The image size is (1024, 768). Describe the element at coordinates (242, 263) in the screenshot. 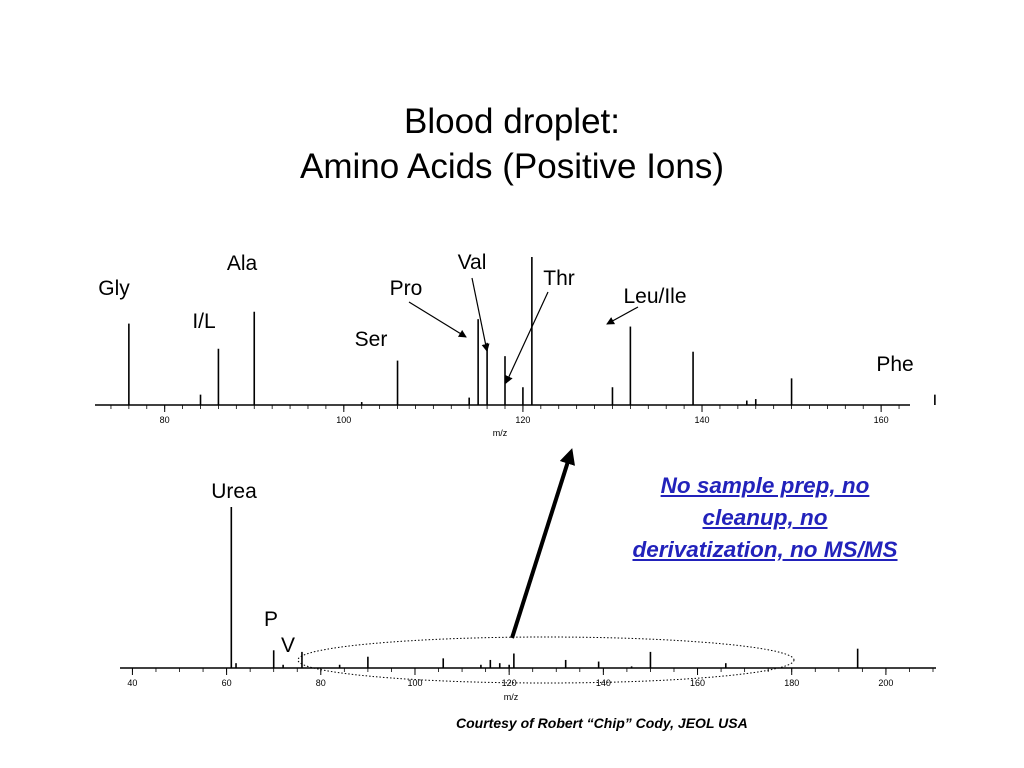

I see `peak-label-ala: Ala` at that location.